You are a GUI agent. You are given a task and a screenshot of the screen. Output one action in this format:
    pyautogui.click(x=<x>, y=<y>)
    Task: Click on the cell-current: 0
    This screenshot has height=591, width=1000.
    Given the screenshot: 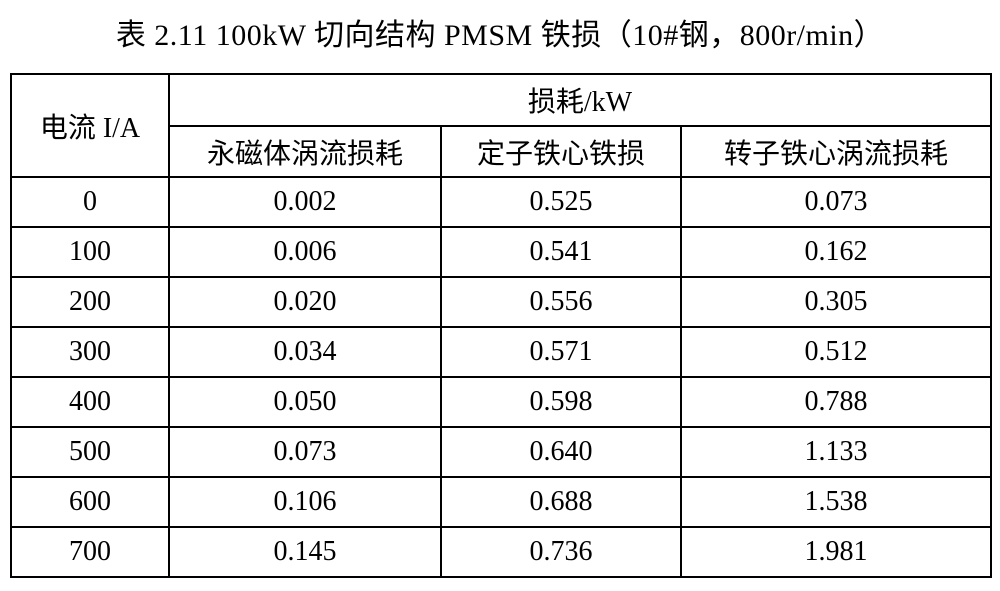 What is the action you would take?
    pyautogui.click(x=90, y=202)
    